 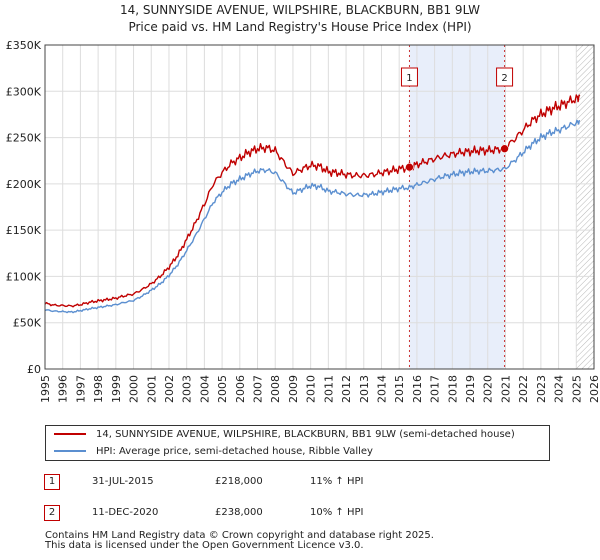 What do you see at coordinates (435, 389) in the screenshot?
I see `x-tick-label: 2017` at bounding box center [435, 389].